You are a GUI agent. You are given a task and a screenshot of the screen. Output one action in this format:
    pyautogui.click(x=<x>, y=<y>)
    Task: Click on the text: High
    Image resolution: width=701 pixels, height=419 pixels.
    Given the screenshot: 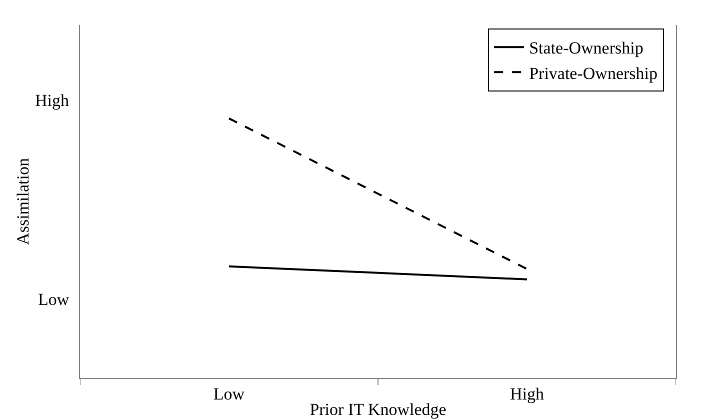 What is the action you would take?
    pyautogui.click(x=52, y=100)
    